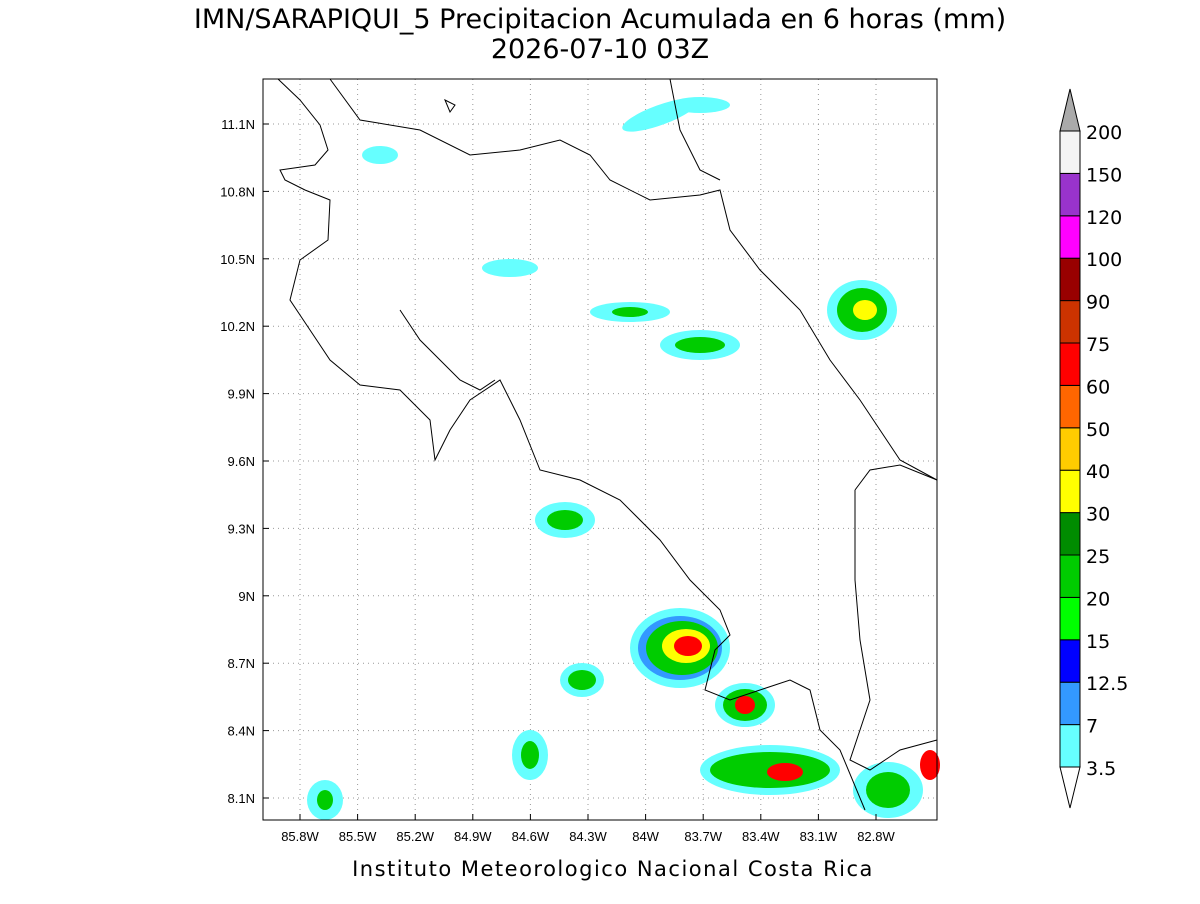 The height and width of the screenshot is (904, 1200). What do you see at coordinates (241, 798) in the screenshot?
I see `lat-tick-label: 8.1N` at bounding box center [241, 798].